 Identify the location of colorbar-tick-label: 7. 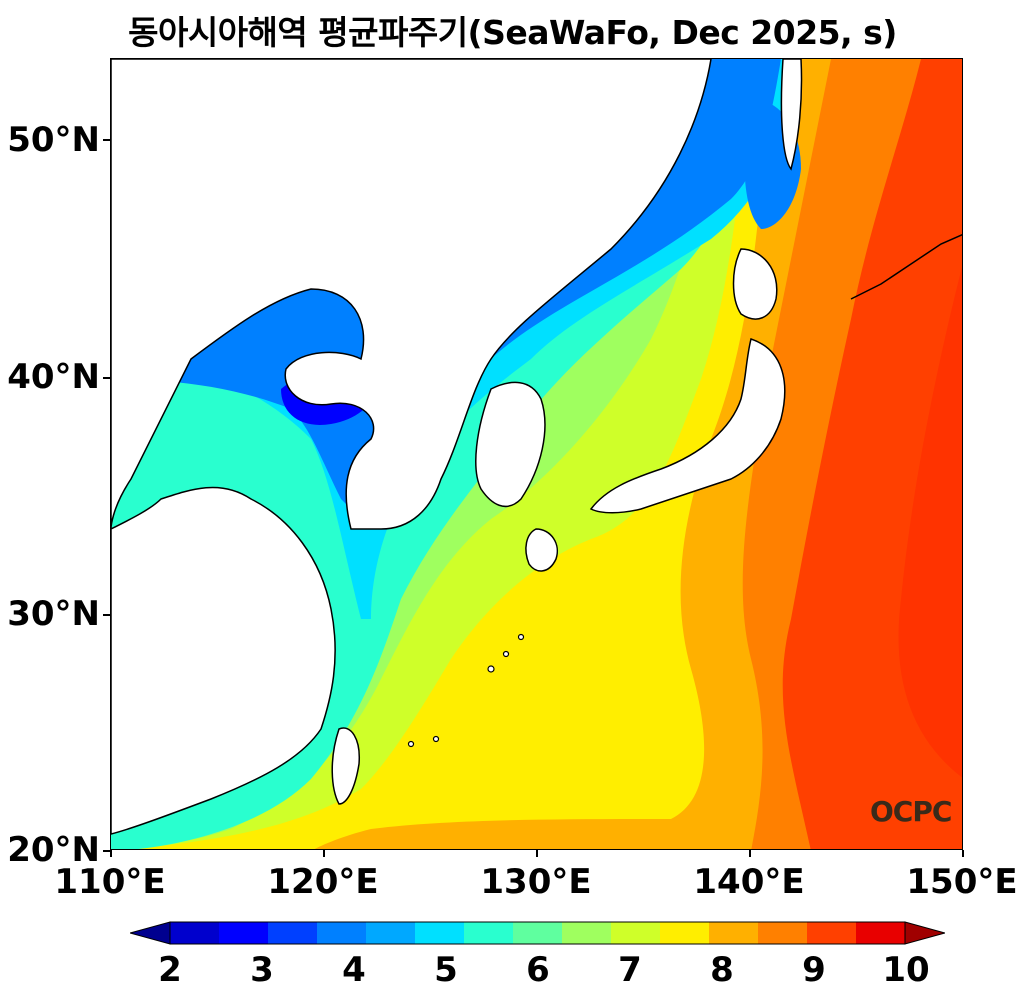
(630, 970).